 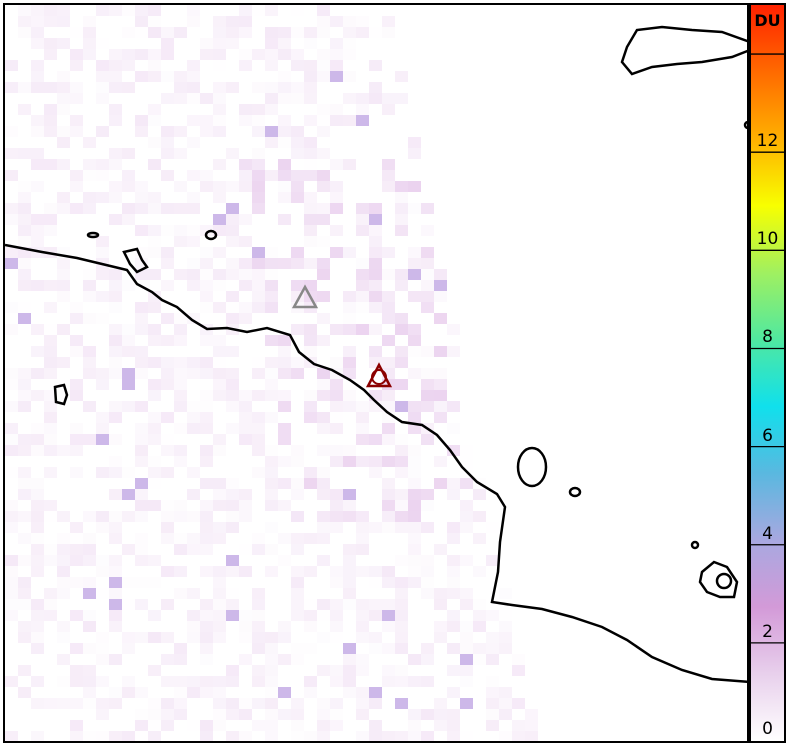 I want to click on island, so click(x=532, y=467).